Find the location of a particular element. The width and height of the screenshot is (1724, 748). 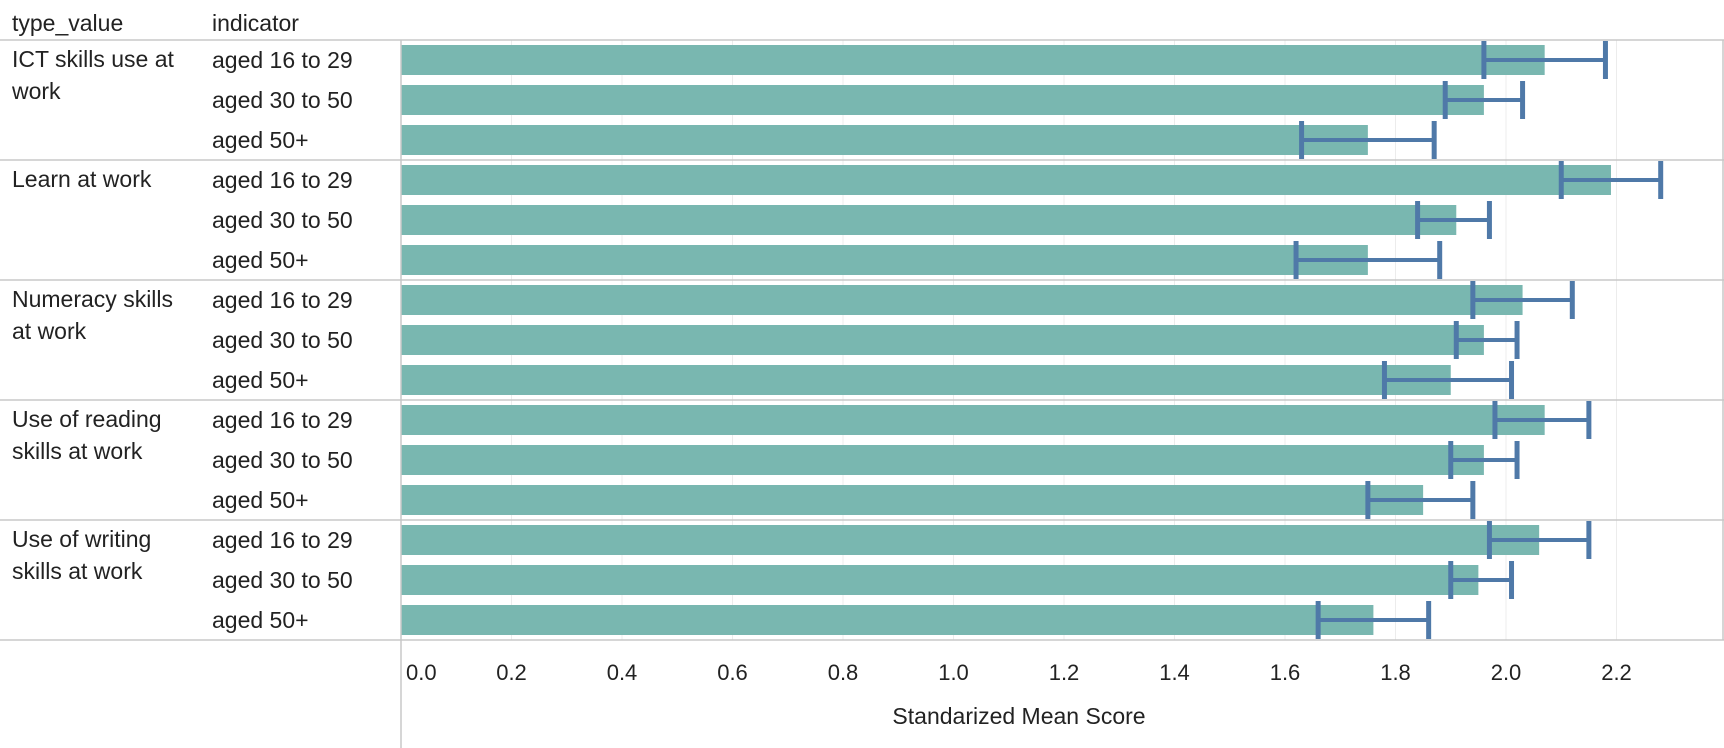

x-tick-label: 1.8 is located at coordinates (1395, 672).